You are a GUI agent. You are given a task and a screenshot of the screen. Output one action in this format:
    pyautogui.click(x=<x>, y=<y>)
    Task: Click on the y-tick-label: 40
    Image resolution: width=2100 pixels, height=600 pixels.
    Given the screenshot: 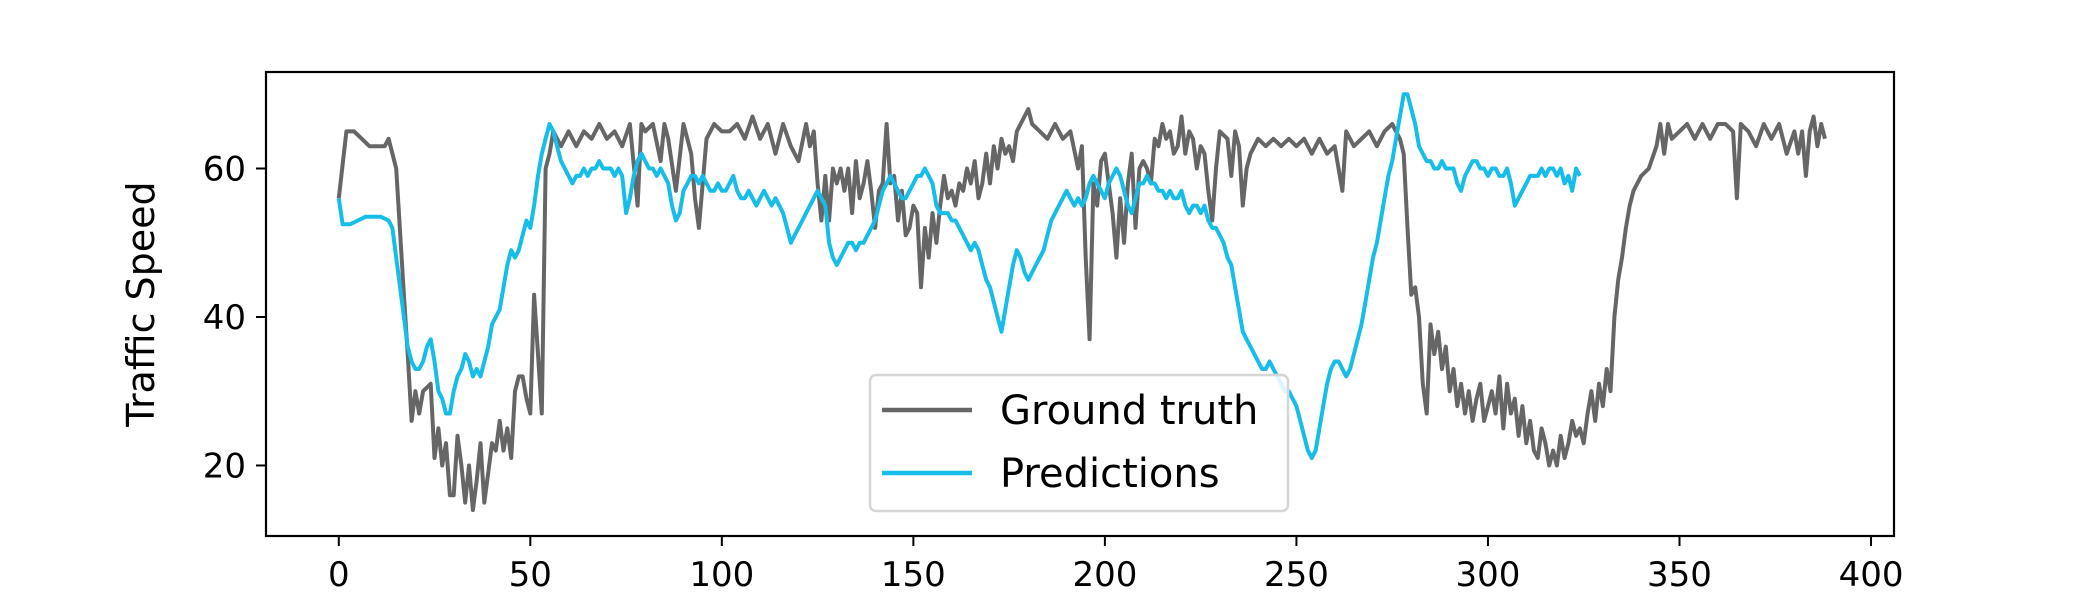 What is the action you would take?
    pyautogui.click(x=224, y=318)
    